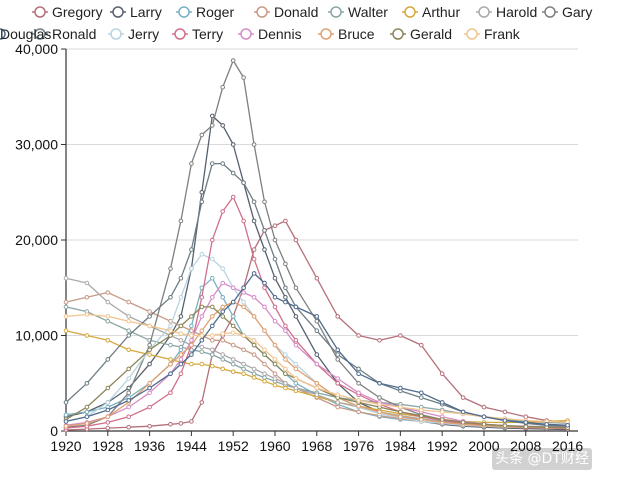 Image resolution: width=640 pixels, height=480 pixels. I want to click on legend-item-douglas: Douglas, so click(25, 34).